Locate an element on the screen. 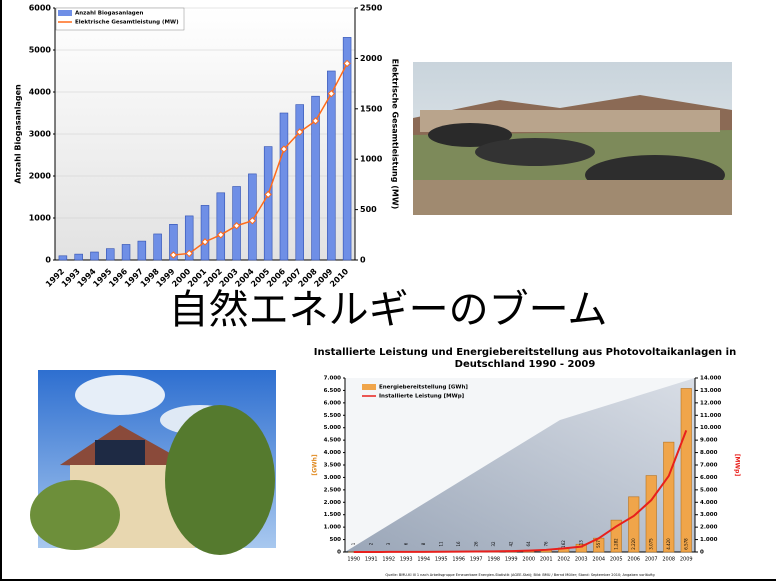 This screenshot has height=581, width=776. y-tick-label: 2.500 is located at coordinates (333, 490).